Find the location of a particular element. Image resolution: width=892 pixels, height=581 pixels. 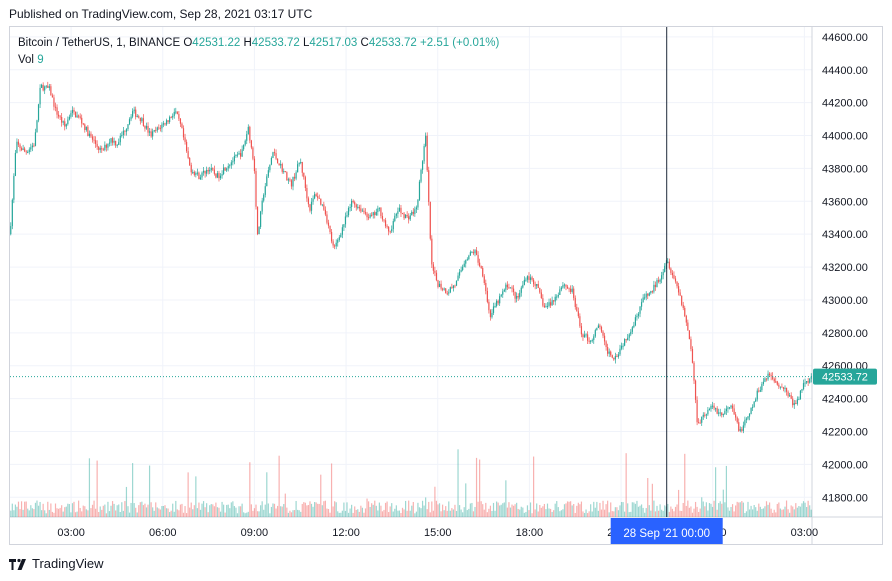

footer: TradingView is located at coordinates (56, 563).